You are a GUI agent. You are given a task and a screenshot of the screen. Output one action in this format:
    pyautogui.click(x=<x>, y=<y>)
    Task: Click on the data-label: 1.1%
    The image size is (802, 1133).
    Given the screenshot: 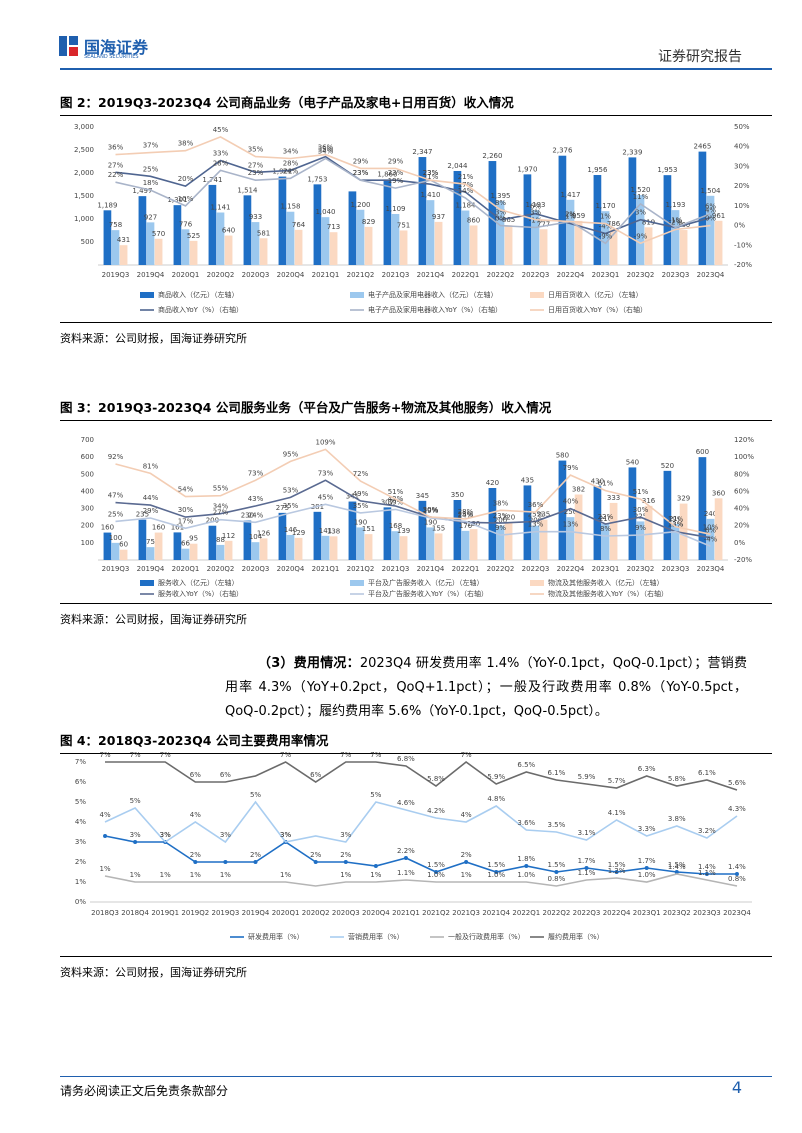 What is the action you would take?
    pyautogui.click(x=707, y=873)
    